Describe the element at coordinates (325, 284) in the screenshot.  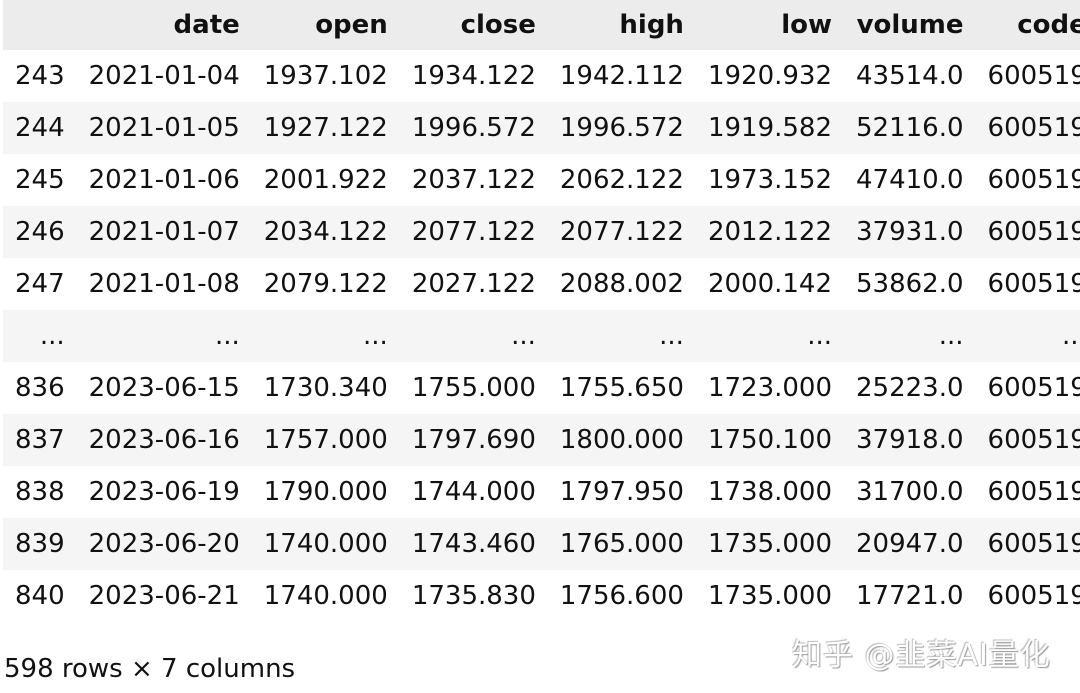
I see `cell-open: 2079.122` at that location.